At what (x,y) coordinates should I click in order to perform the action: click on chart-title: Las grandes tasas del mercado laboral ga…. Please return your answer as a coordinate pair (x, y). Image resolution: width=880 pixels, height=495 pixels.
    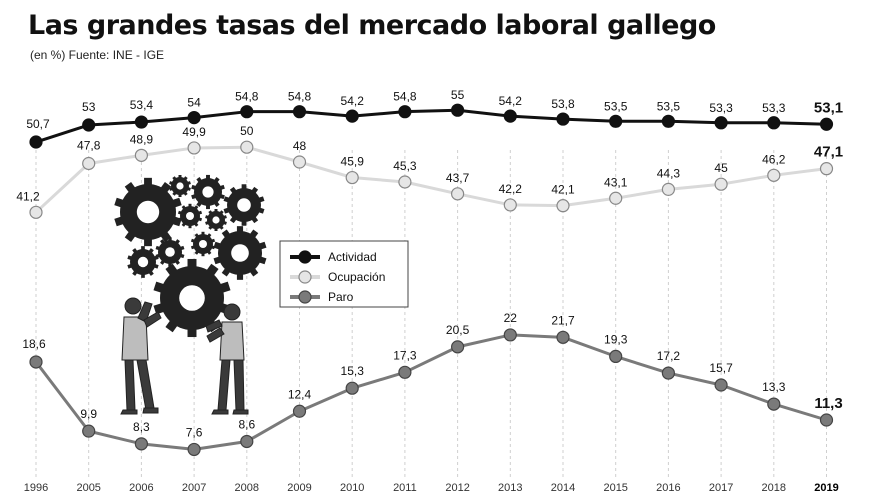
    Looking at the image, I should click on (372, 25).